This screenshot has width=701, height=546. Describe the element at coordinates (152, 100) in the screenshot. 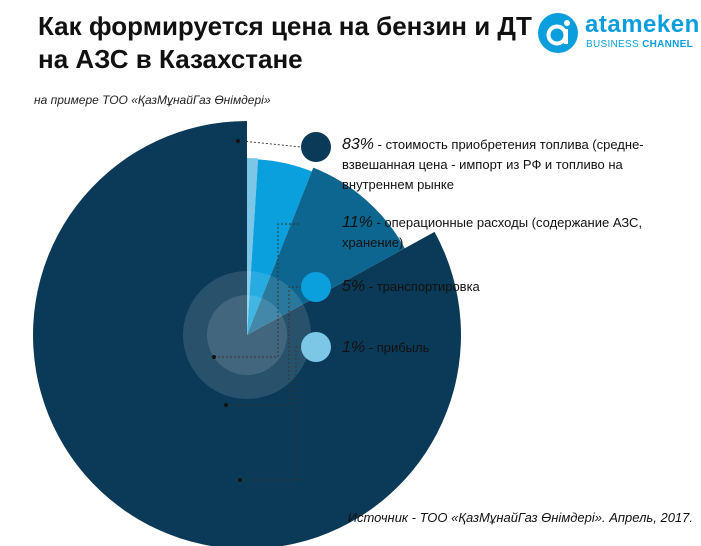

I see `chart-subtitle: на примере ТОО «ҚазМұнайГаз Өнімдері»` at that location.